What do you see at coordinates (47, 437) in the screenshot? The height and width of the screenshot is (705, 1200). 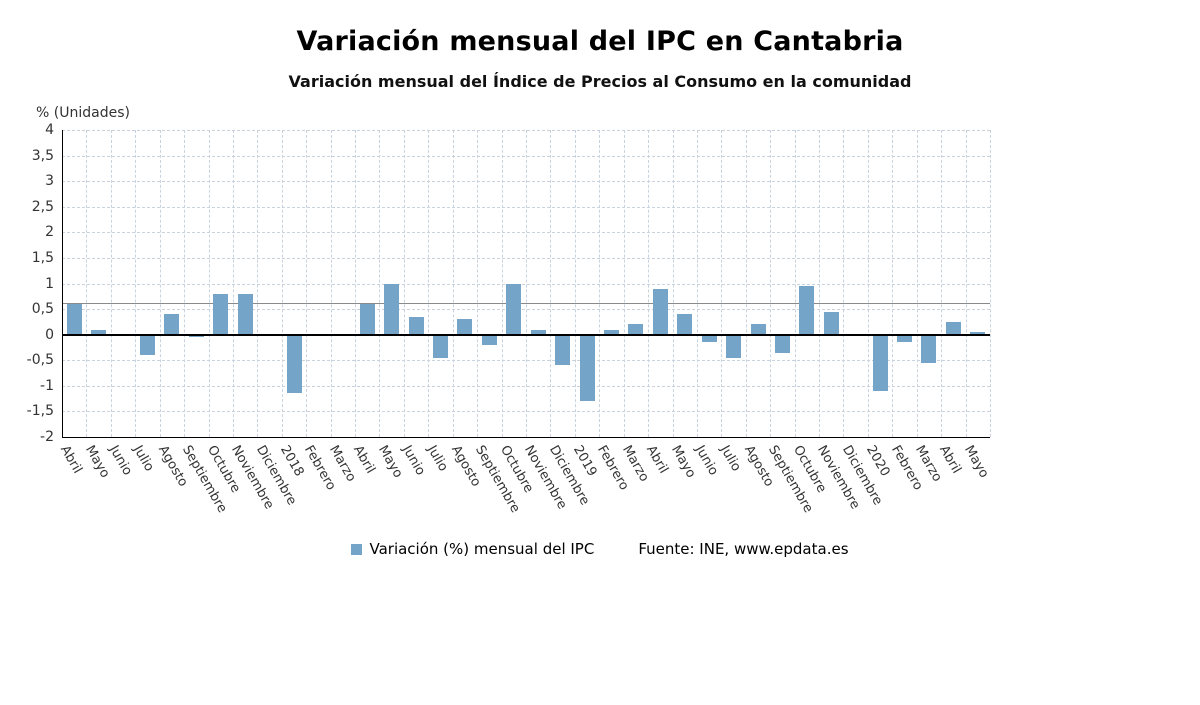 I see `y-axis-tick-label: -2` at bounding box center [47, 437].